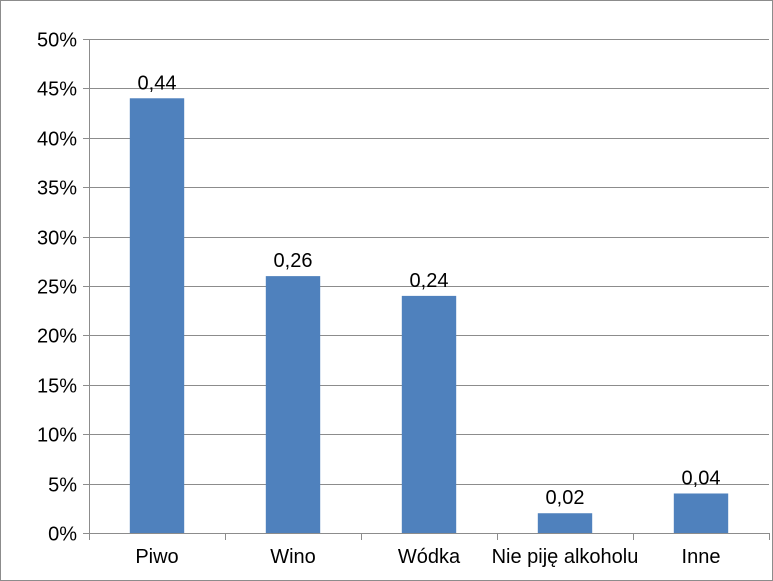  Describe the element at coordinates (293, 557) in the screenshot. I see `x-category-label: Wino` at that location.